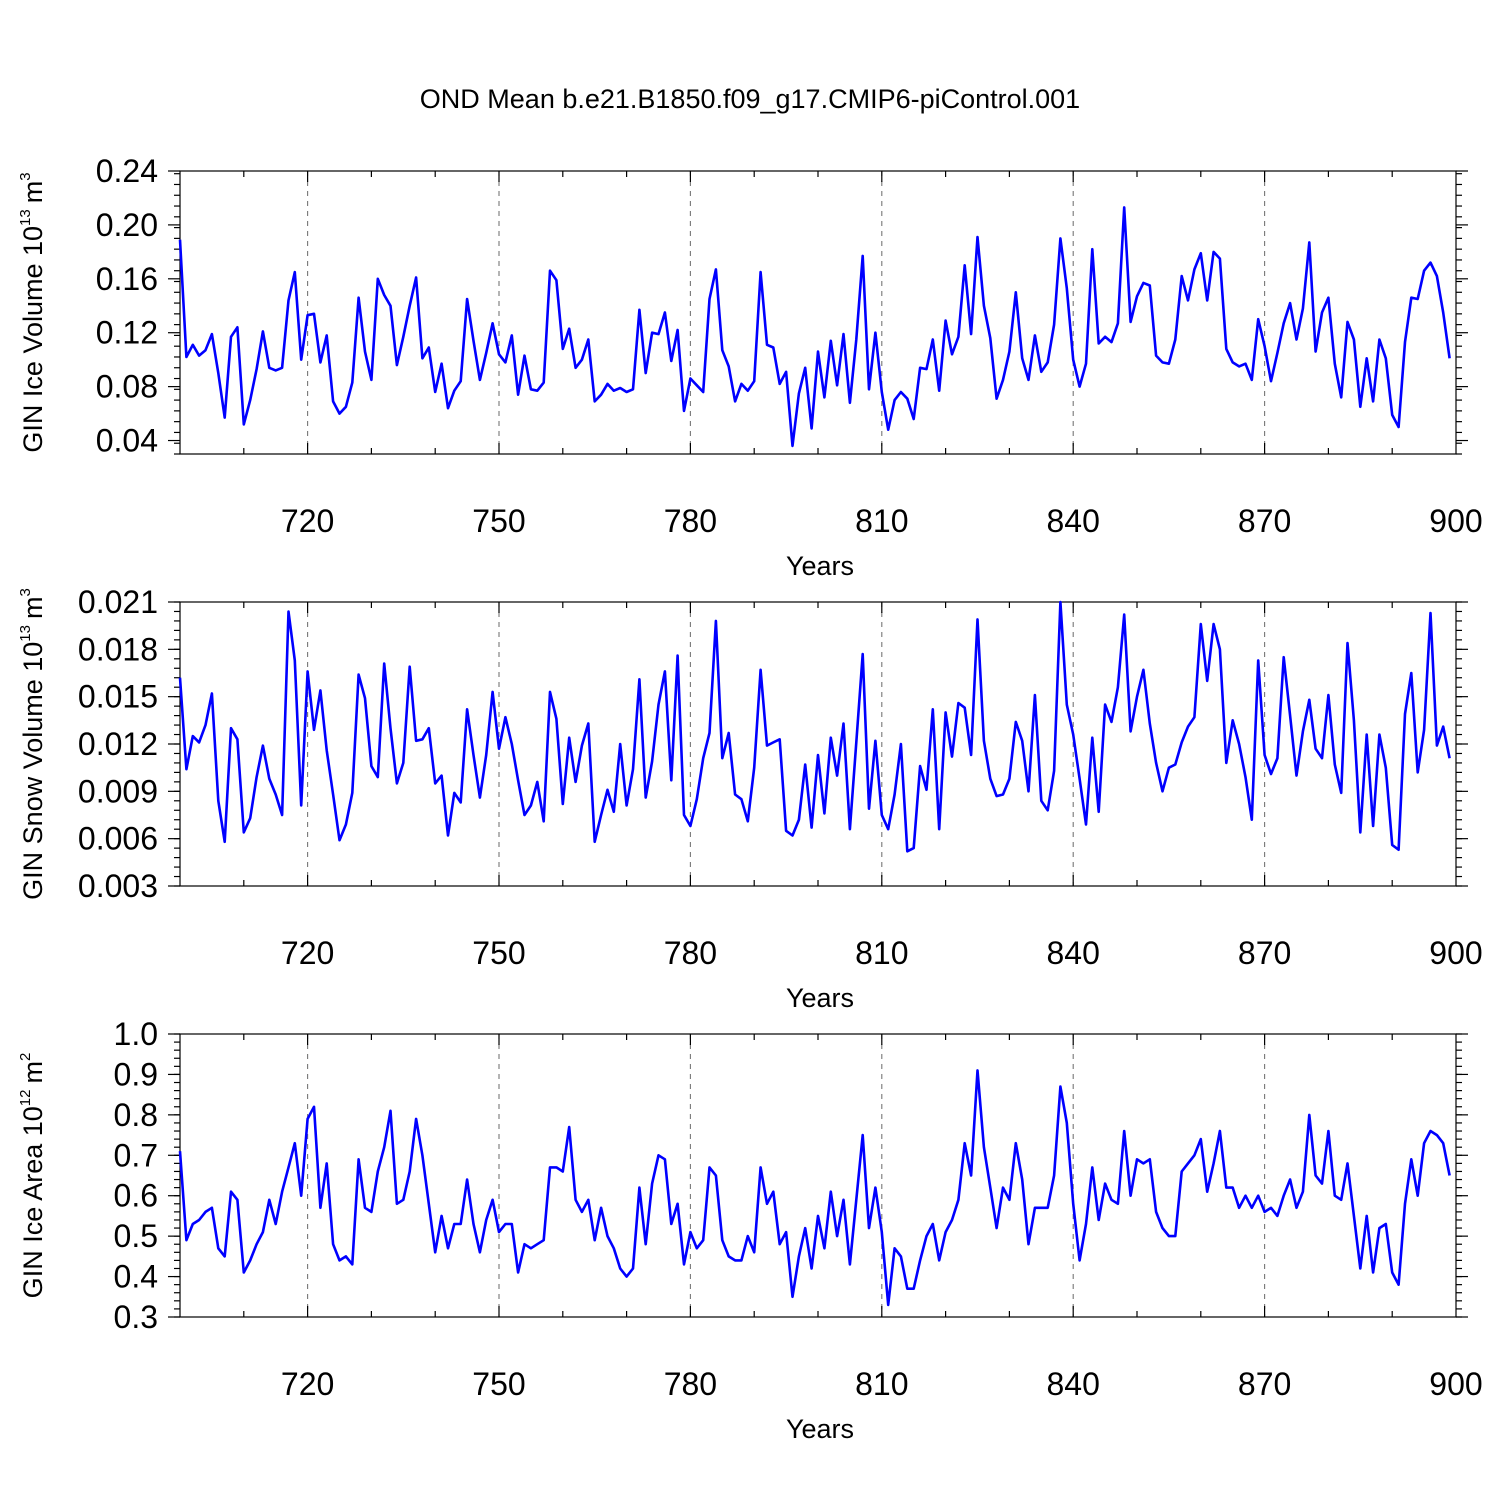 The height and width of the screenshot is (1505, 1500). What do you see at coordinates (118, 602) in the screenshot?
I see `panel-snow-volume-ytick-label: 0.021` at bounding box center [118, 602].